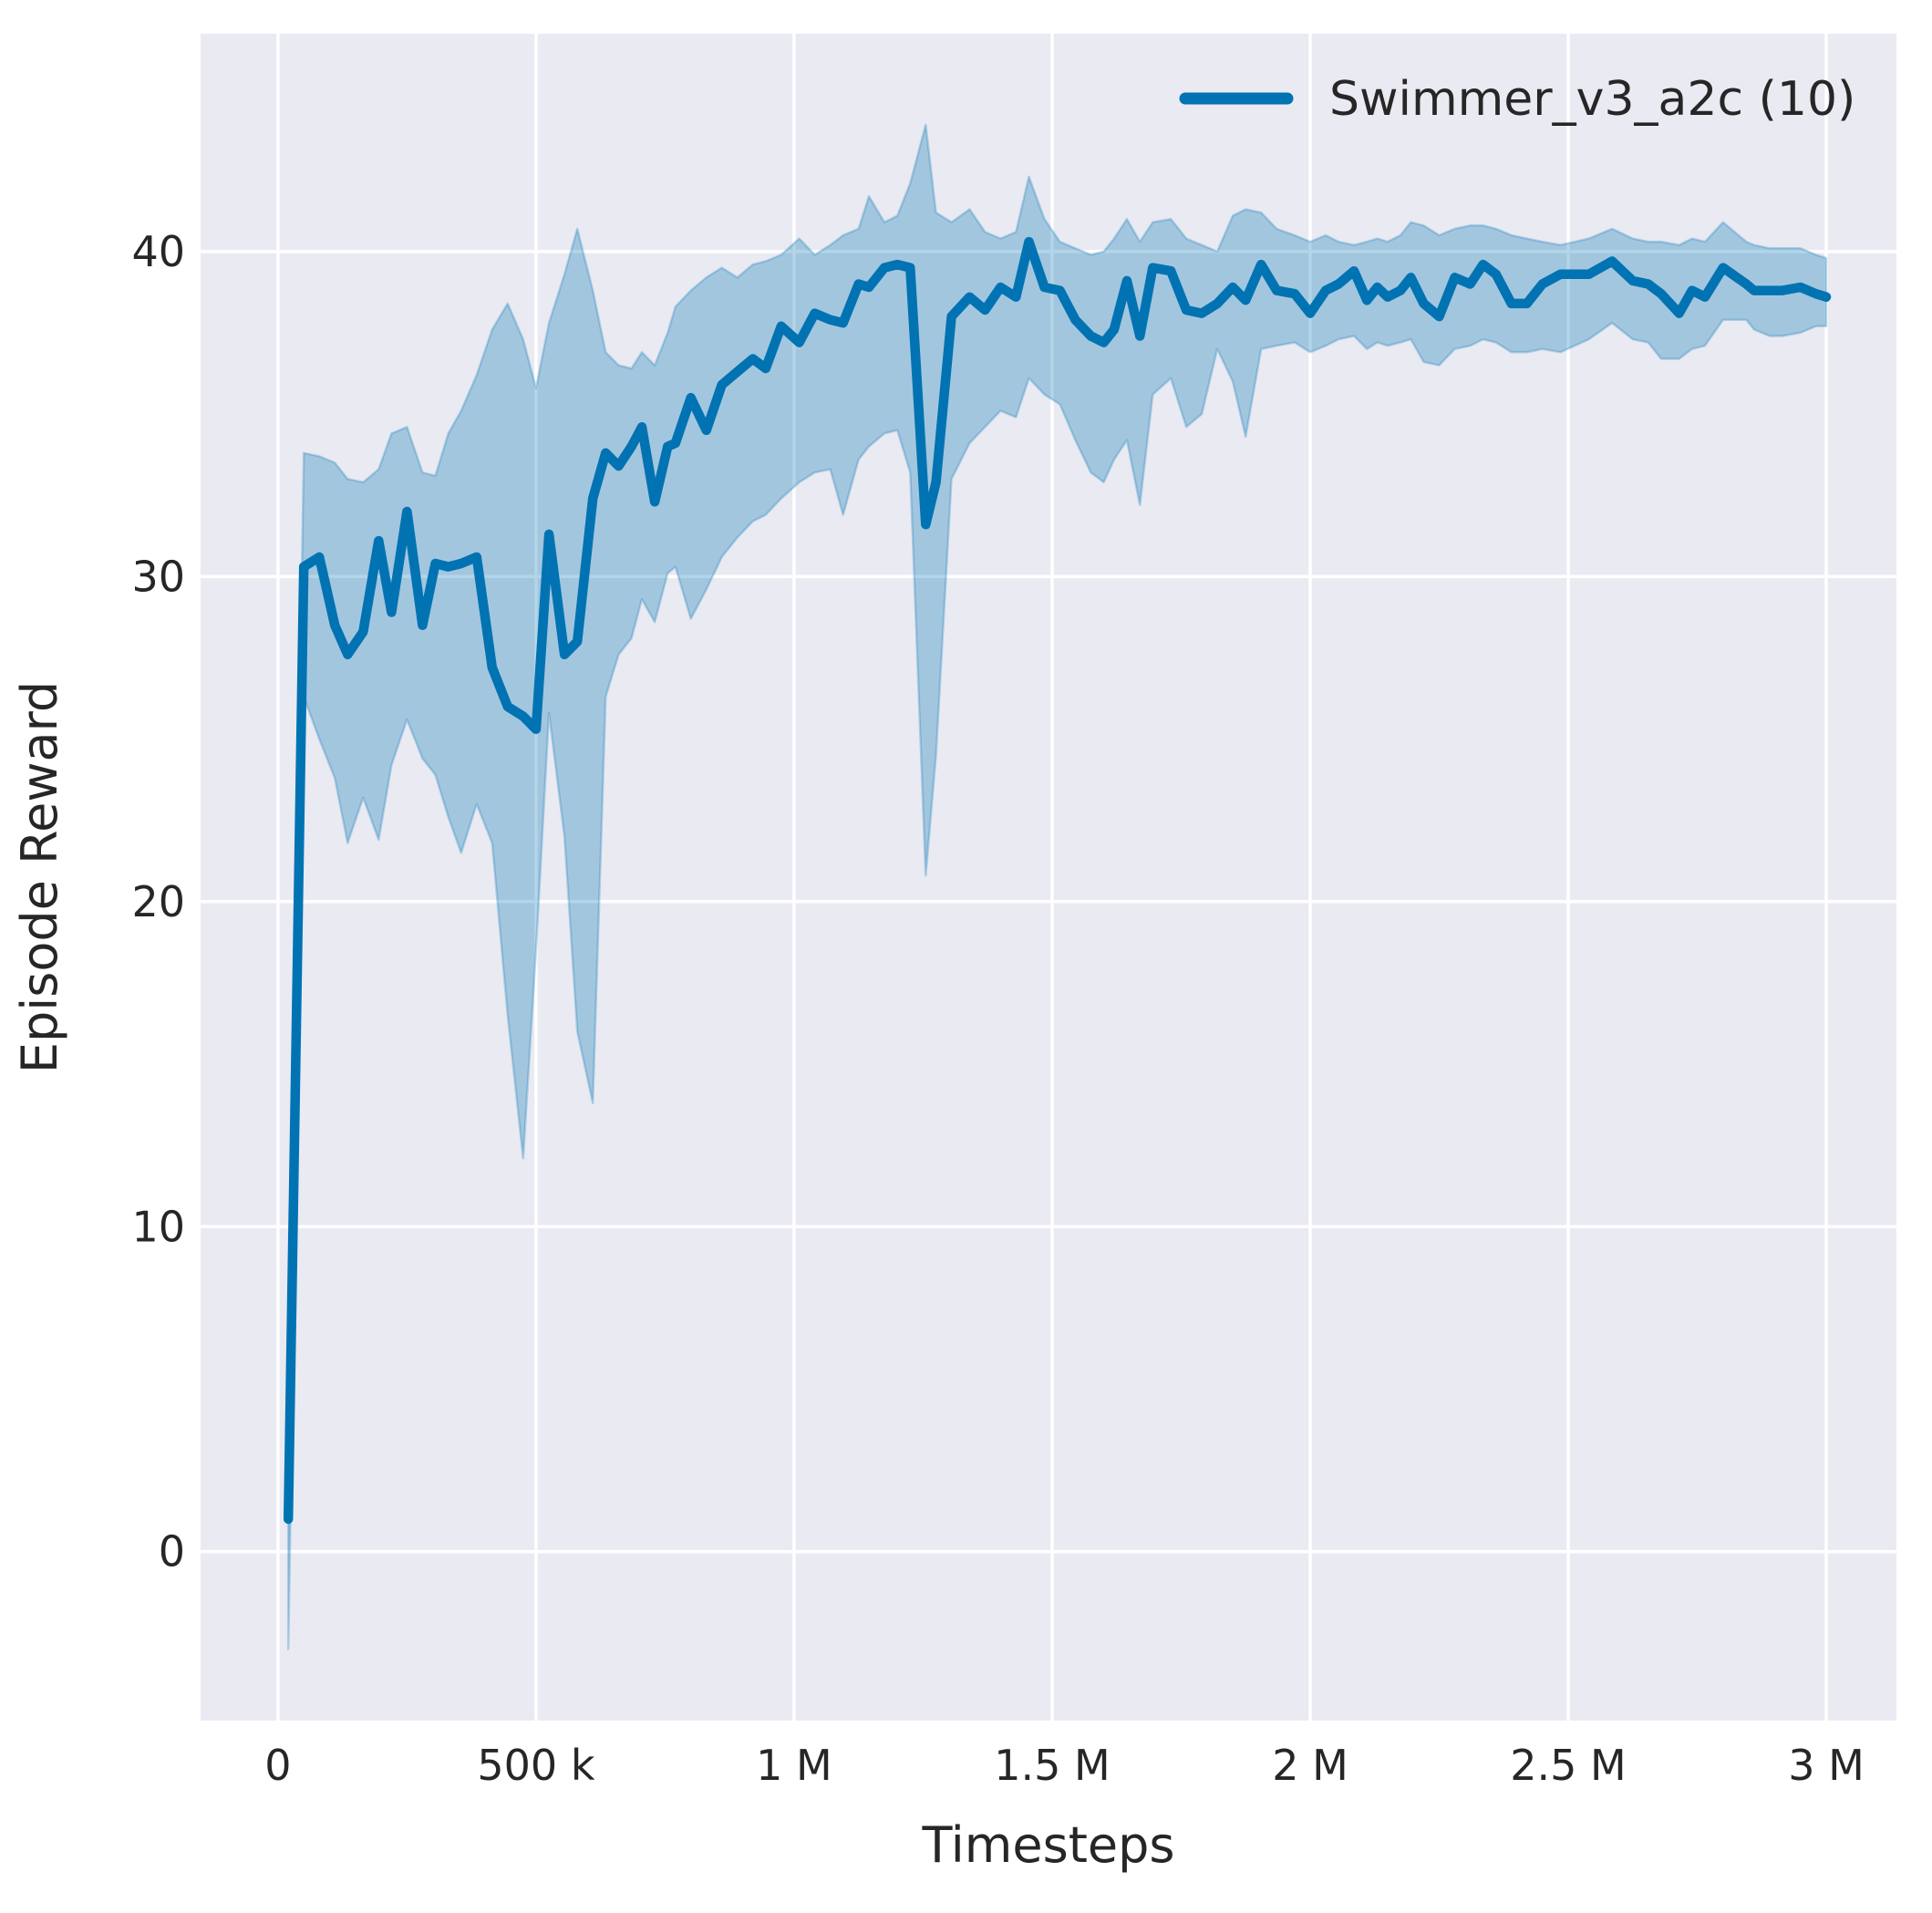  What do you see at coordinates (536, 1765) in the screenshot?
I see `svg-text: 500 k` at bounding box center [536, 1765].